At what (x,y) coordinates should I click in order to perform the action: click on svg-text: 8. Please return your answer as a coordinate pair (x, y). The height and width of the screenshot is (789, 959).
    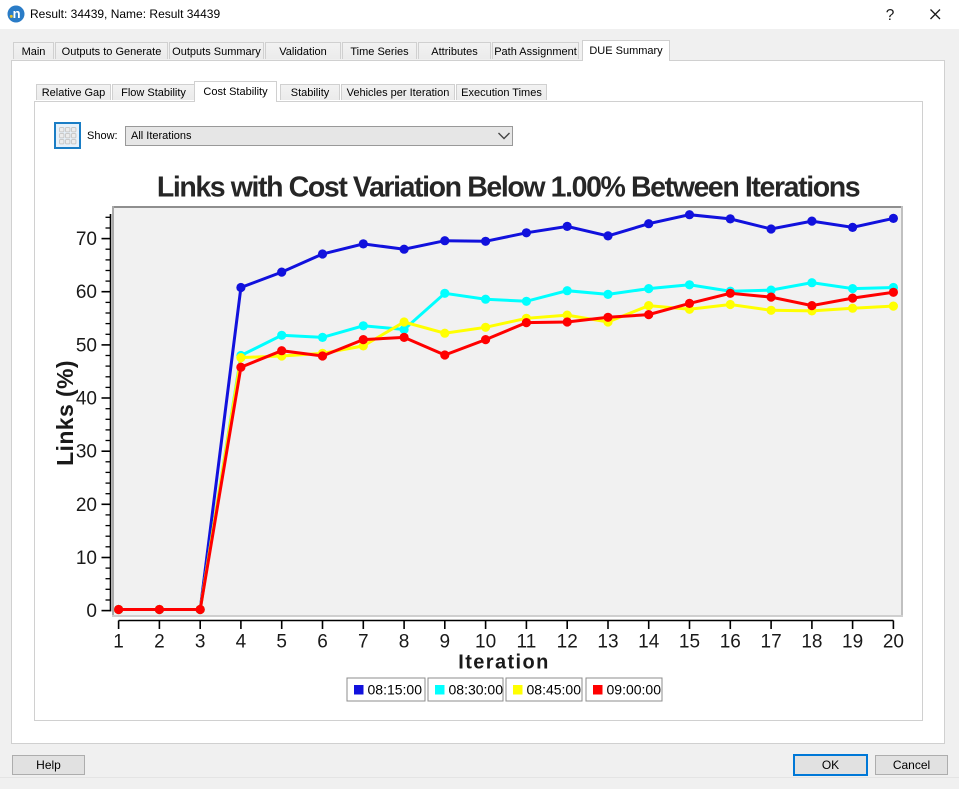
    Looking at the image, I should click on (404, 641).